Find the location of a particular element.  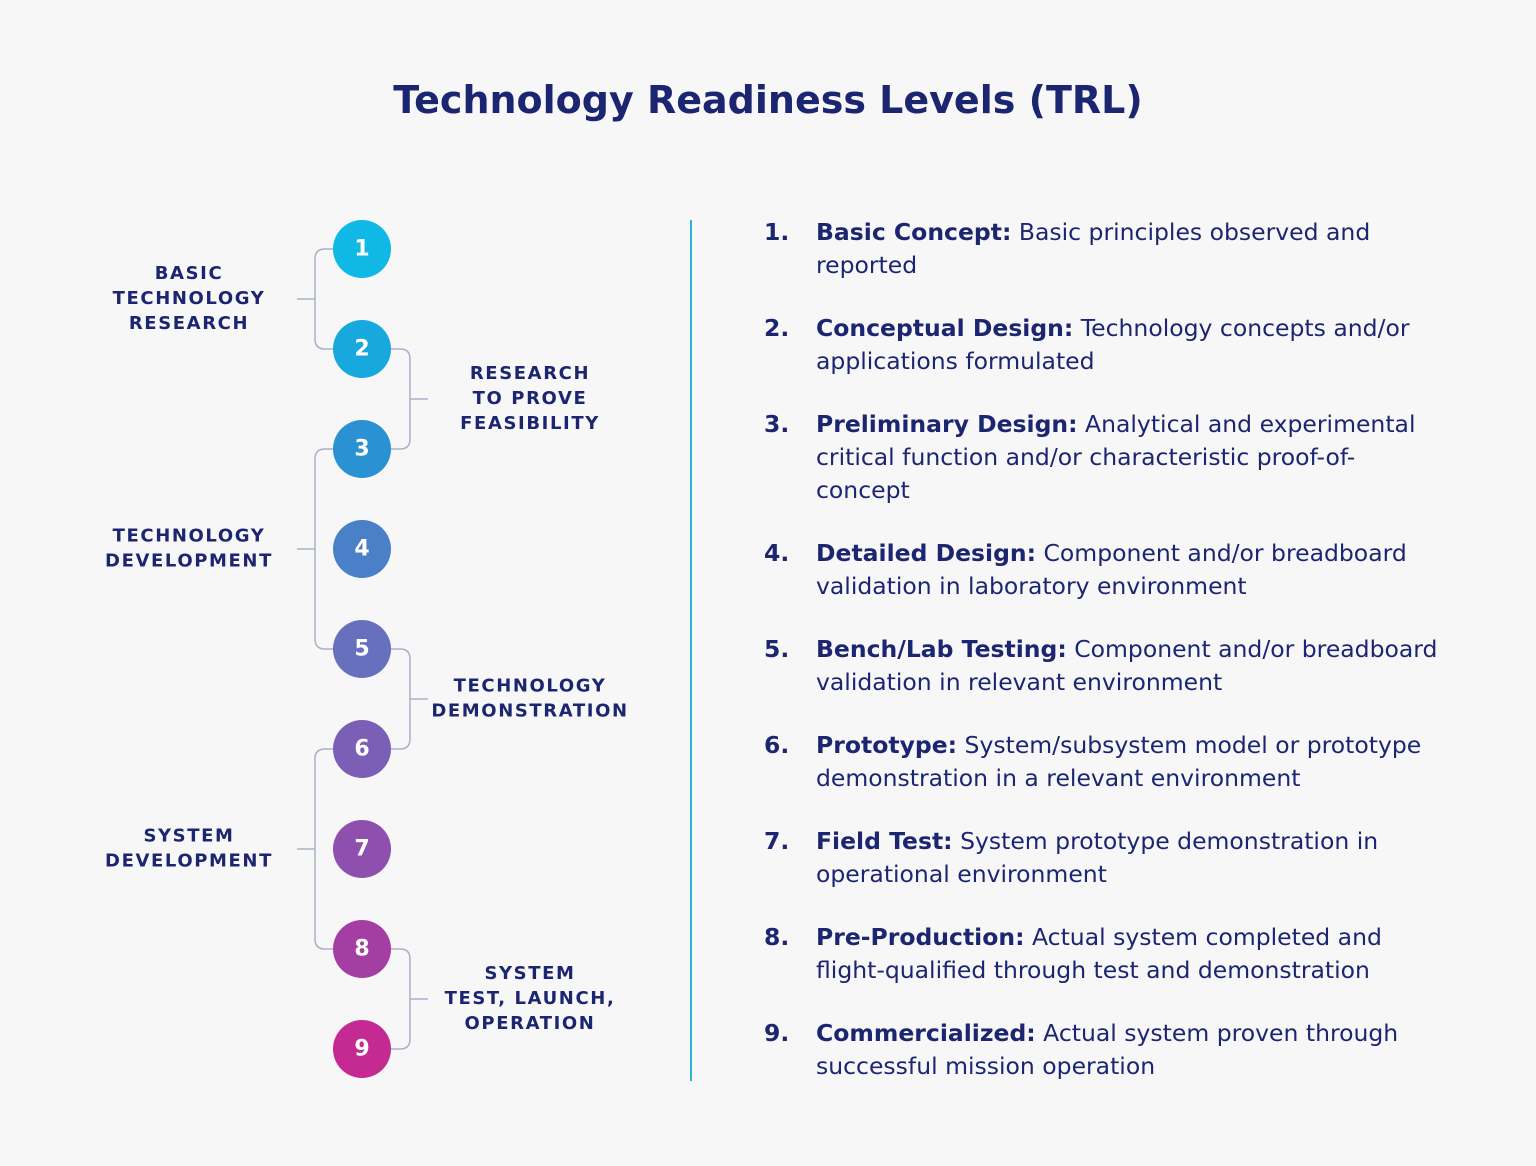

item-term: Preliminary Design: is located at coordinates (947, 424).